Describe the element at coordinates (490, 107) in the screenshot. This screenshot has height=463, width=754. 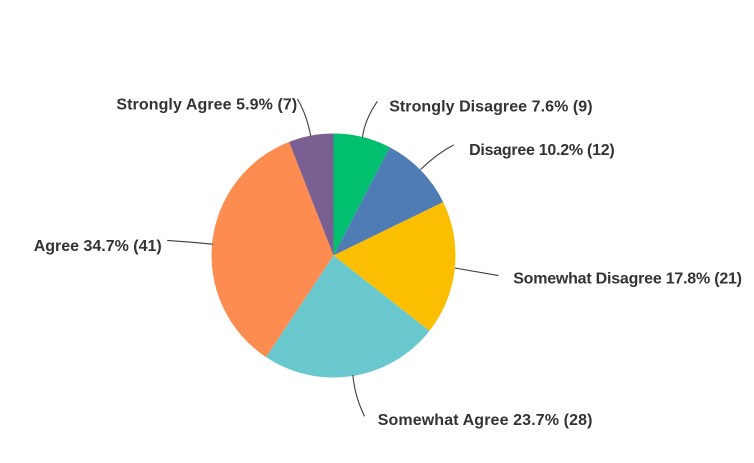
I see `svg-text: Strongly Disagree 7.6% (9)` at that location.